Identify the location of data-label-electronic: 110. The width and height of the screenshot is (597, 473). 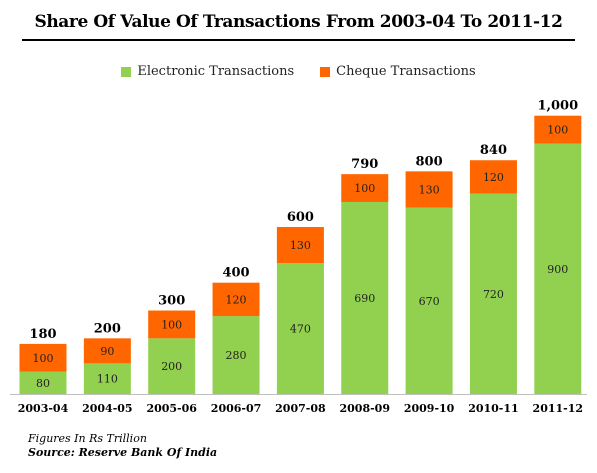
(107, 379).